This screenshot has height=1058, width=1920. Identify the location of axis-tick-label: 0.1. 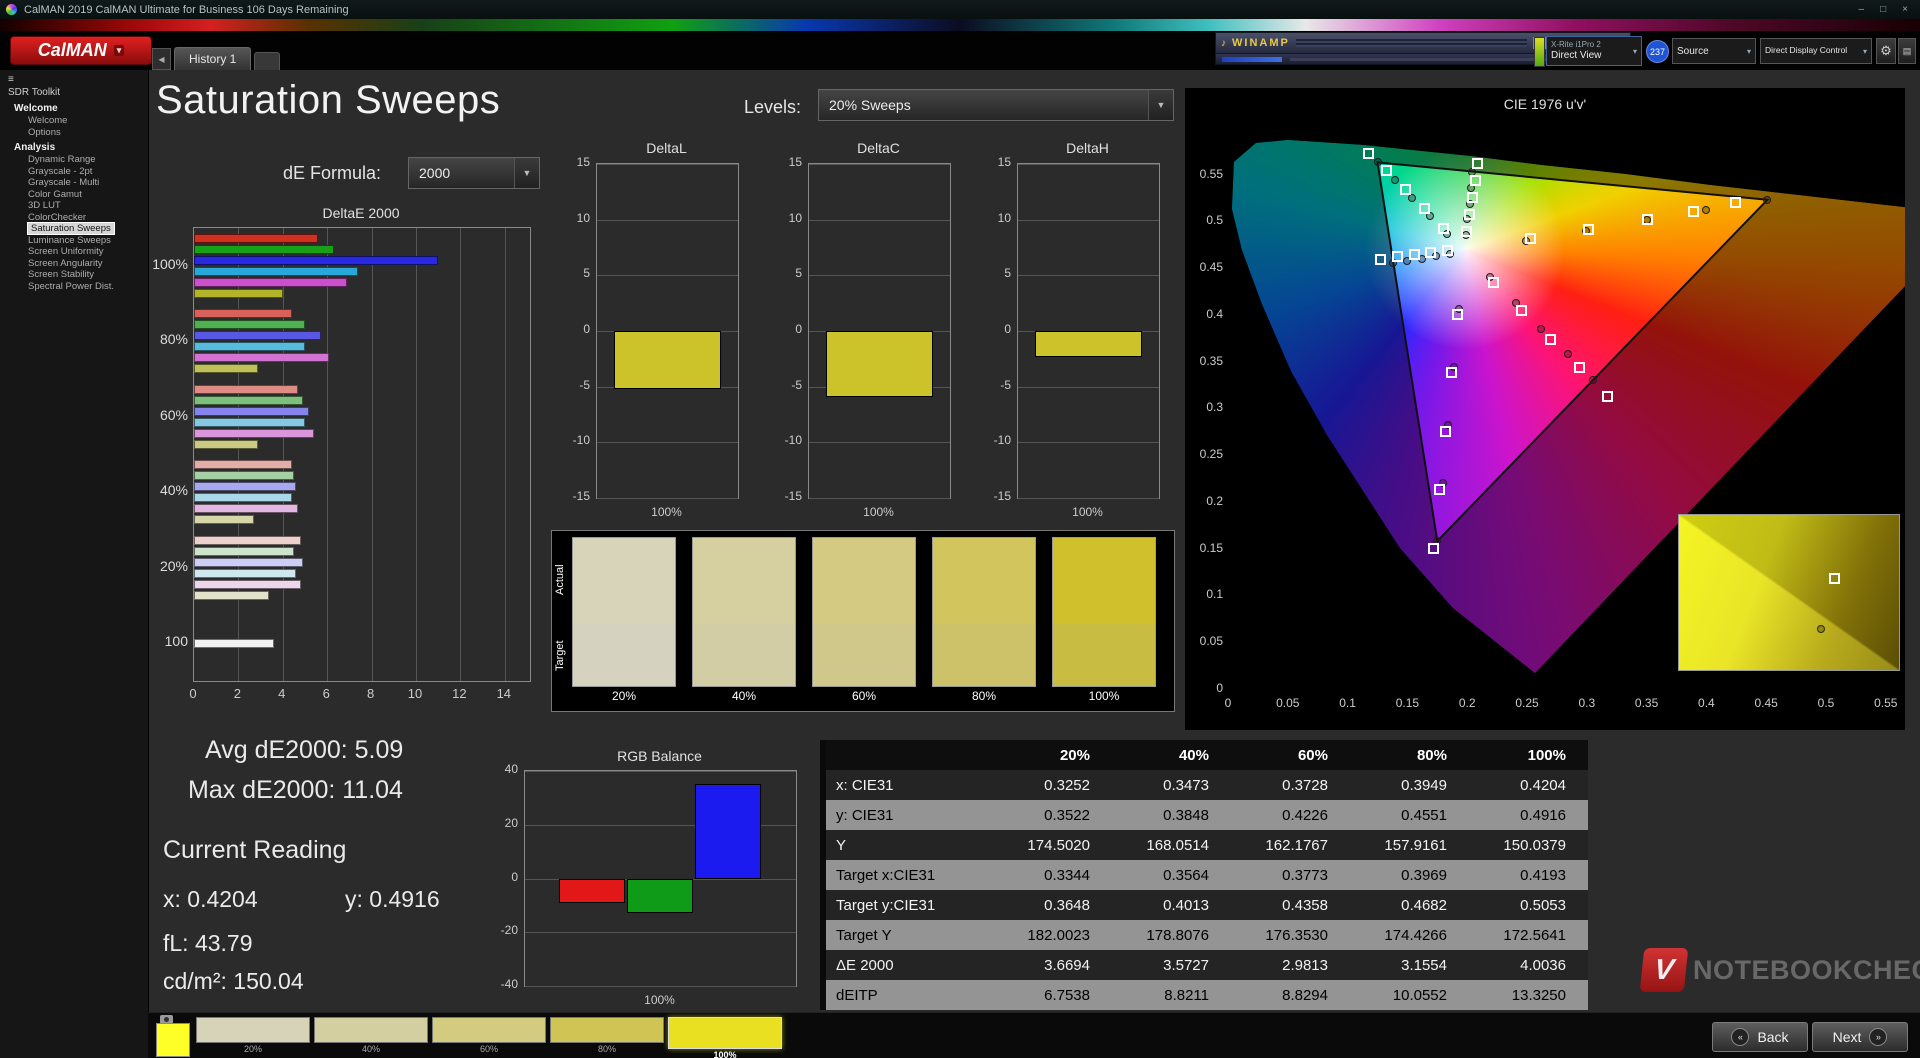
(1347, 703).